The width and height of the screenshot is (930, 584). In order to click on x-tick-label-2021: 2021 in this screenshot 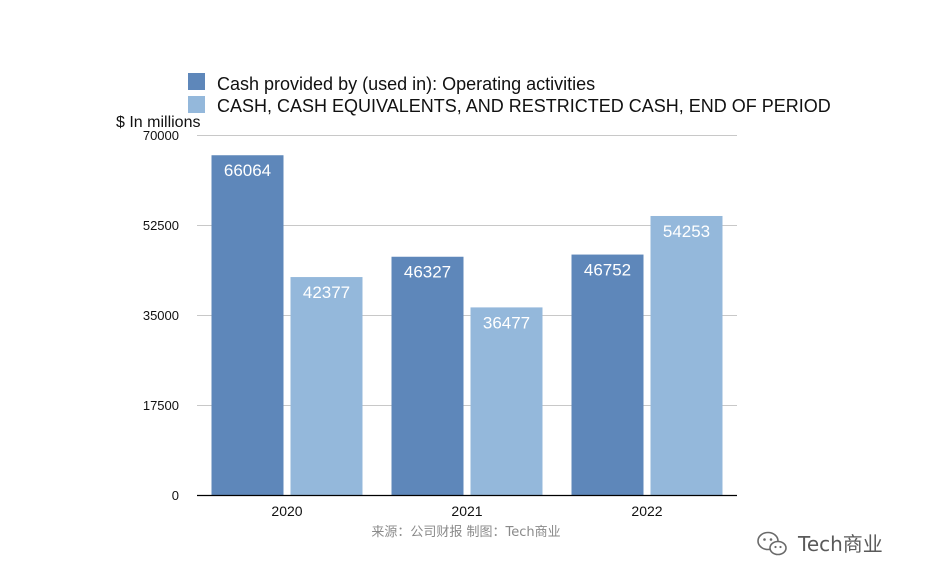, I will do `click(466, 511)`.